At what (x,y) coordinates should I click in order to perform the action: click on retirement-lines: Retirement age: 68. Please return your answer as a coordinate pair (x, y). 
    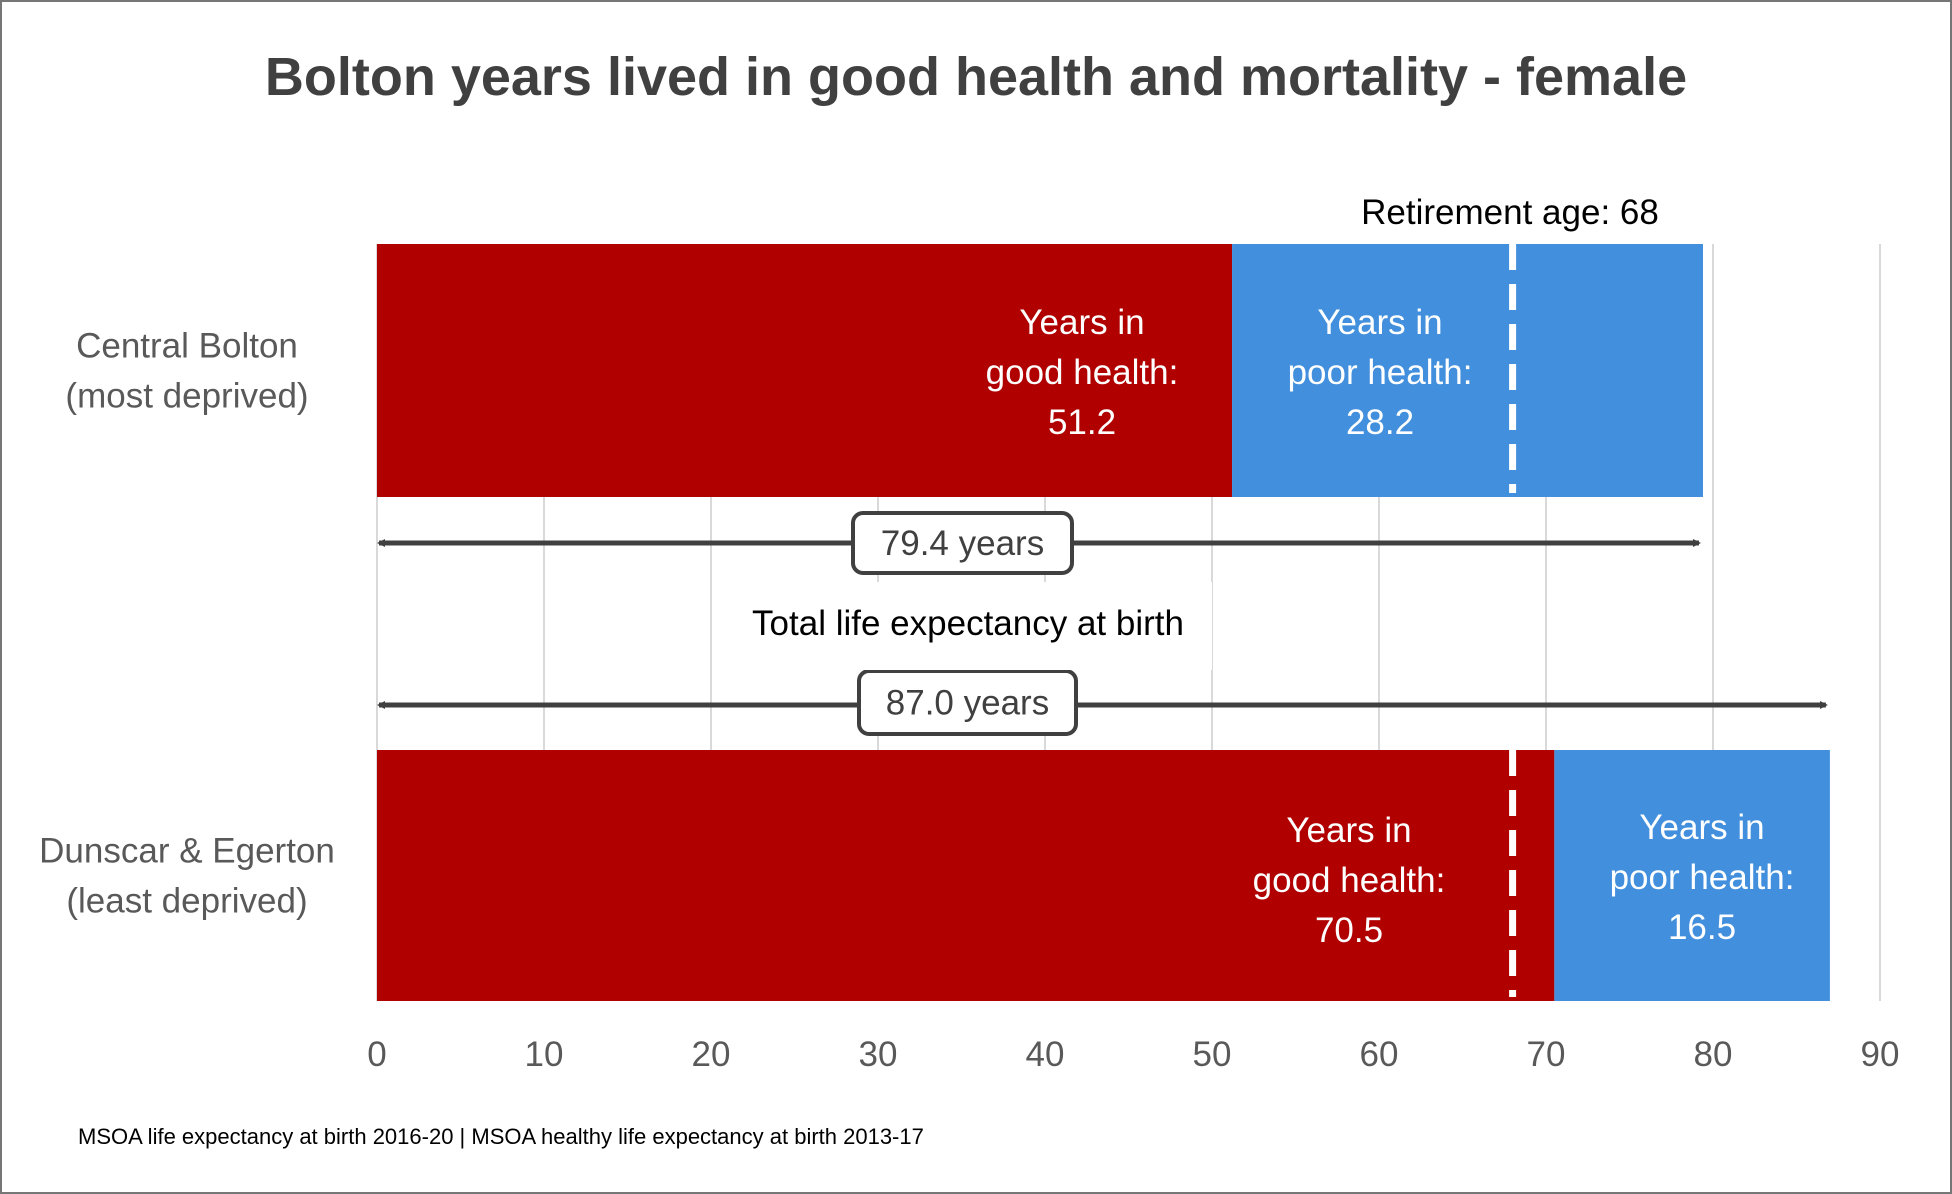
    Looking at the image, I should click on (1510, 595).